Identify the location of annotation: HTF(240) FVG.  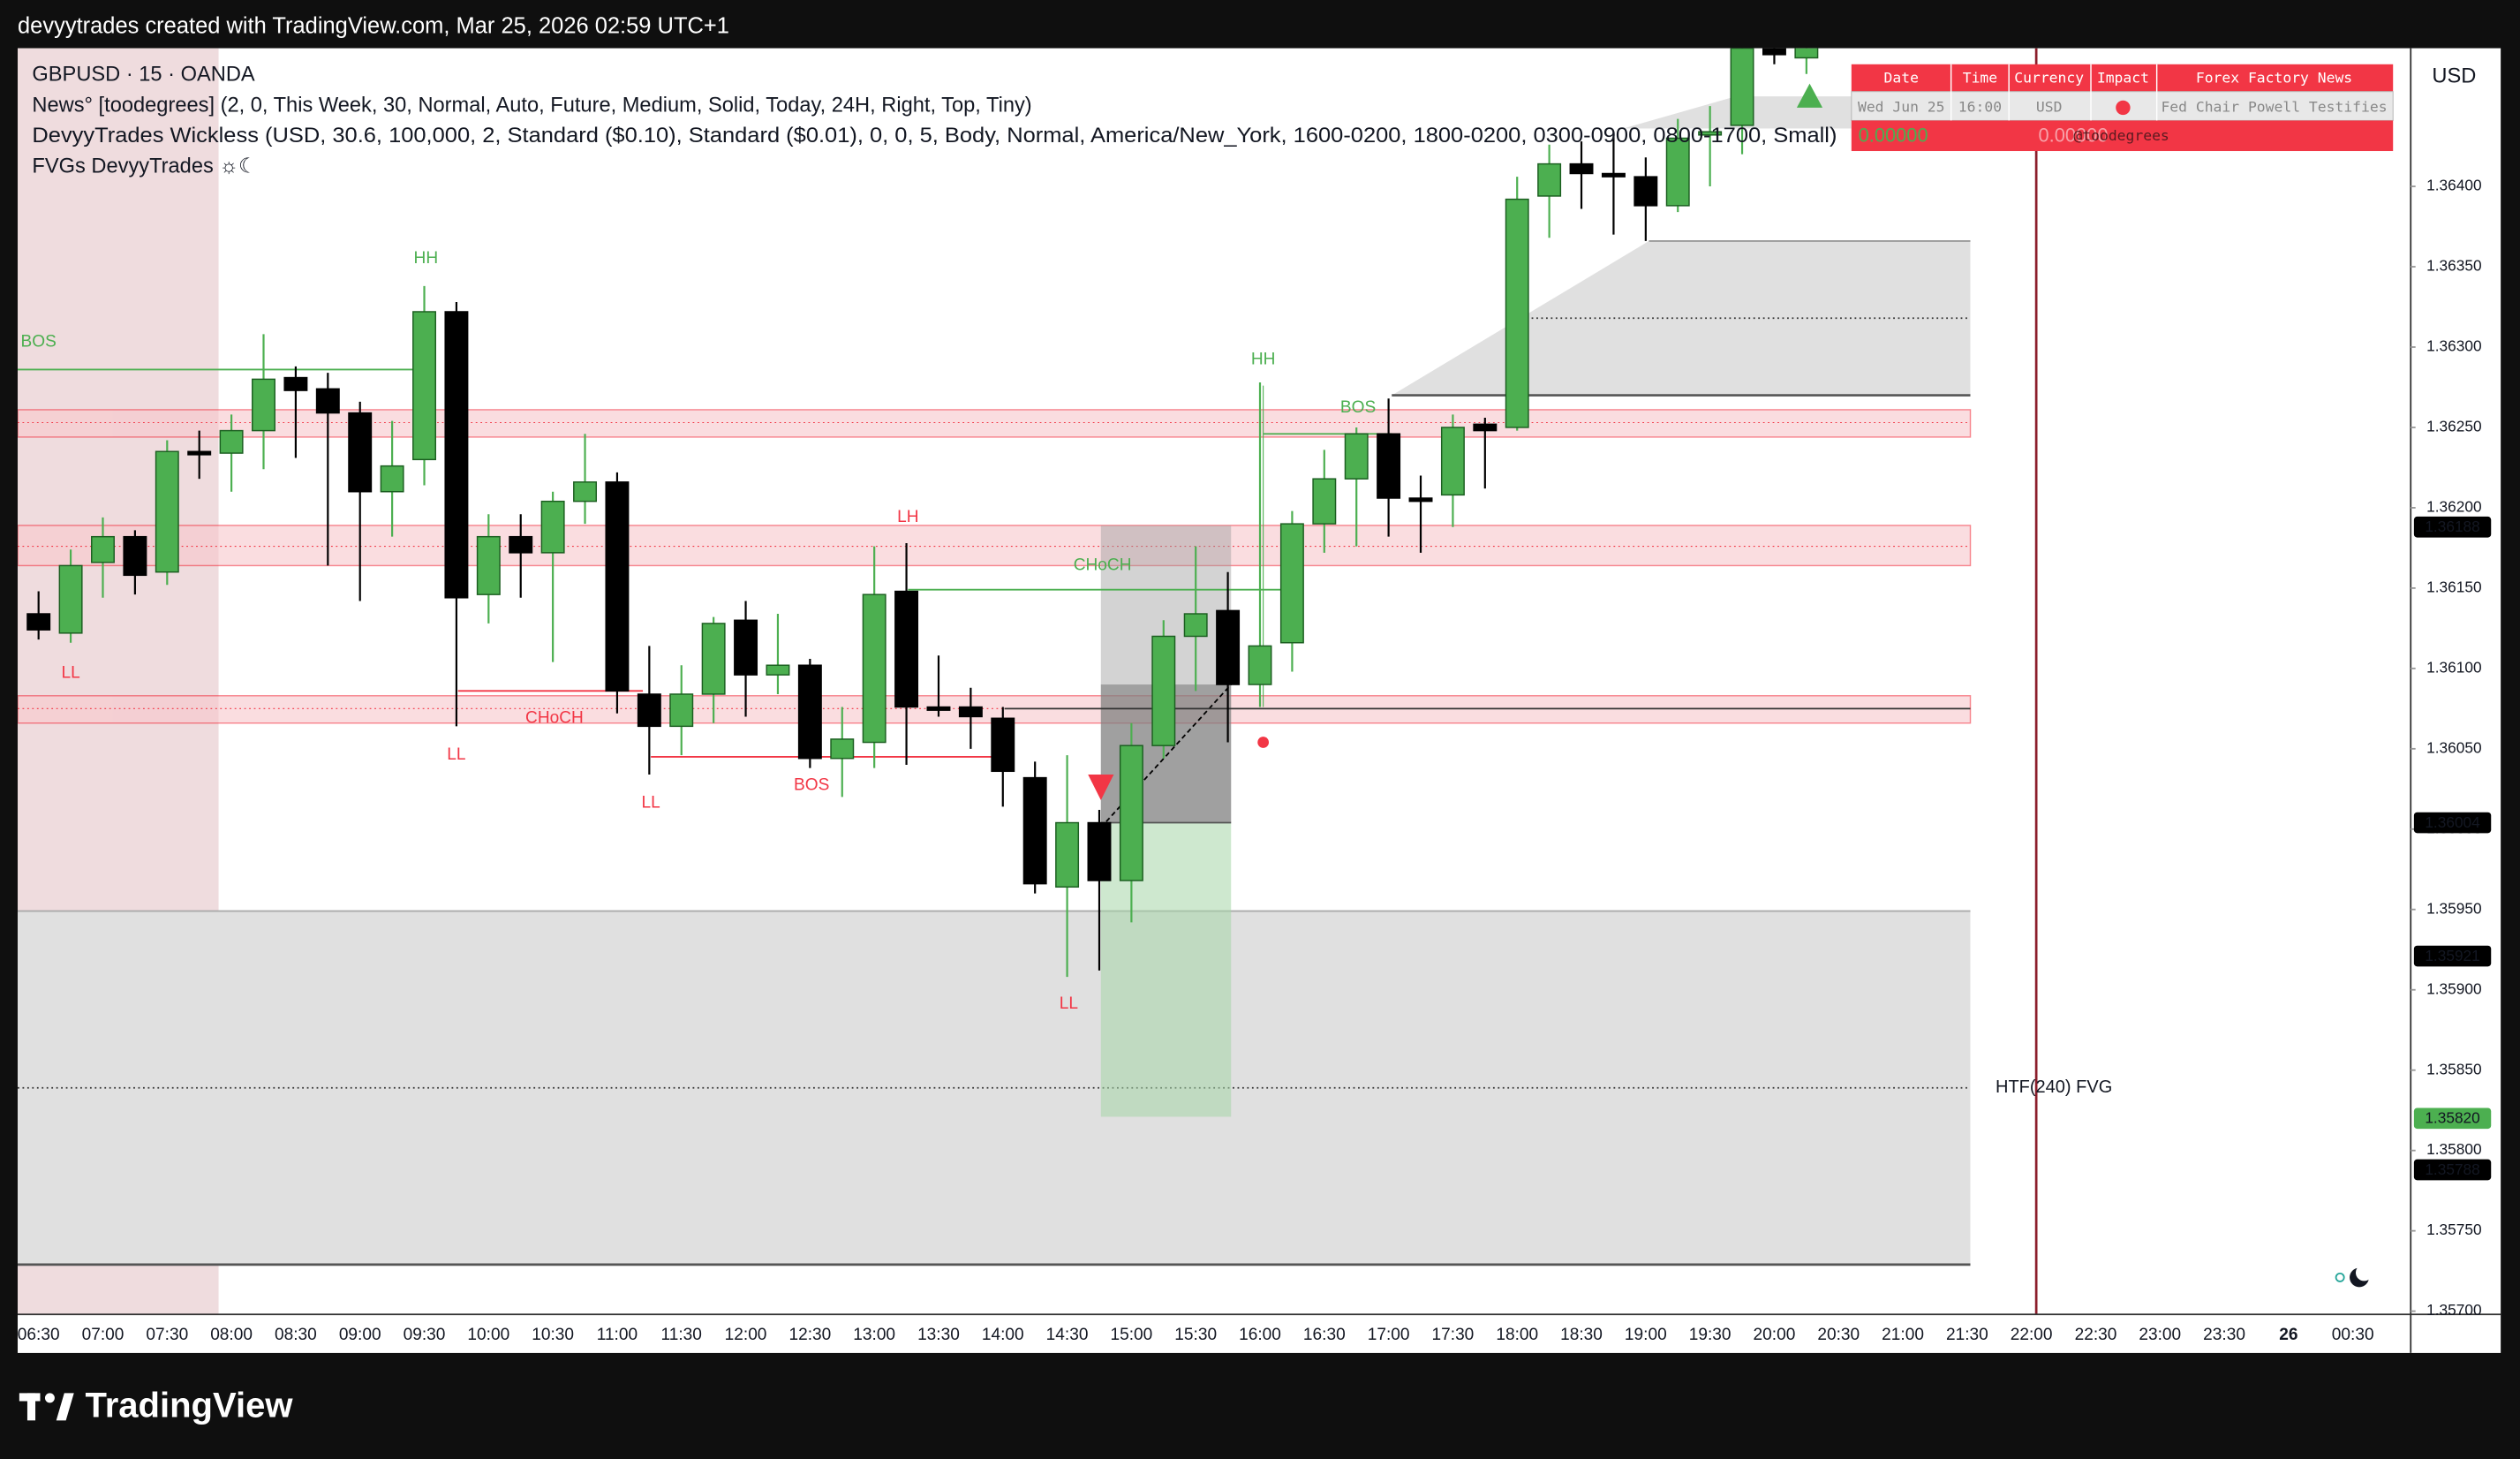
(2054, 1087).